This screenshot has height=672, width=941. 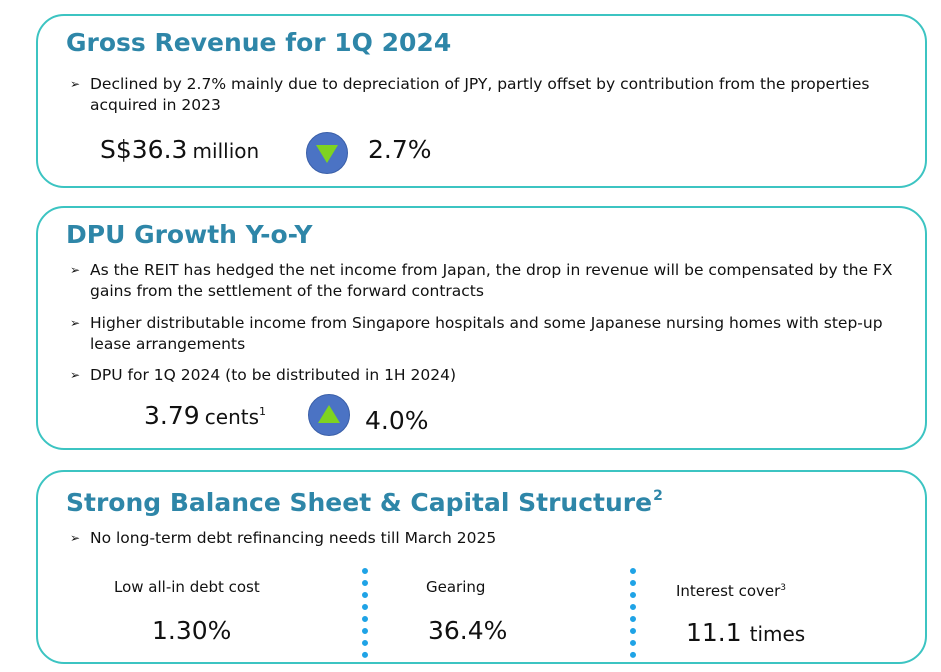 I want to click on interest-cover-value: 11.1 times, so click(x=746, y=632).